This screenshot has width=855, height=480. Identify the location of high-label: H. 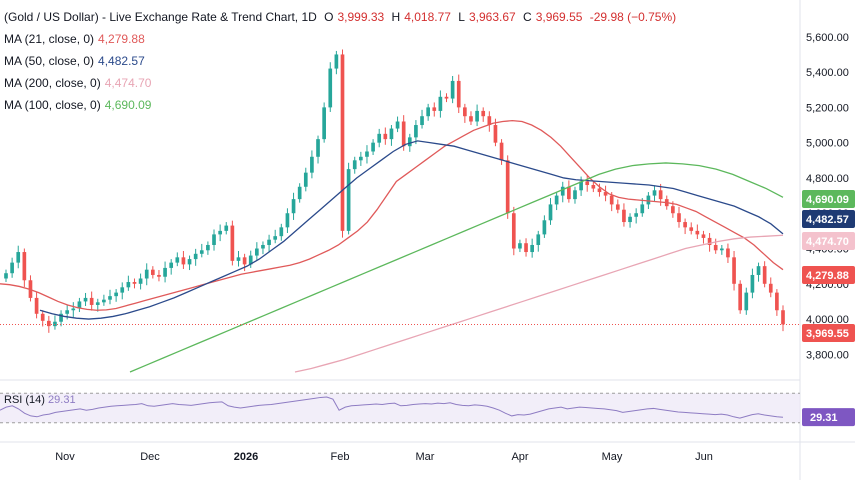
(396, 17).